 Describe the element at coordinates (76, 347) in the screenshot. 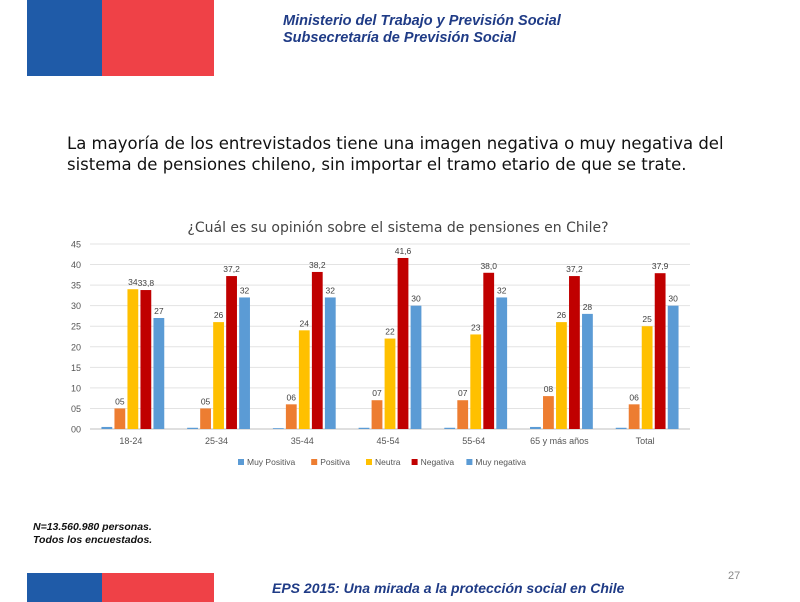

I see `y-tick-label: 20` at that location.